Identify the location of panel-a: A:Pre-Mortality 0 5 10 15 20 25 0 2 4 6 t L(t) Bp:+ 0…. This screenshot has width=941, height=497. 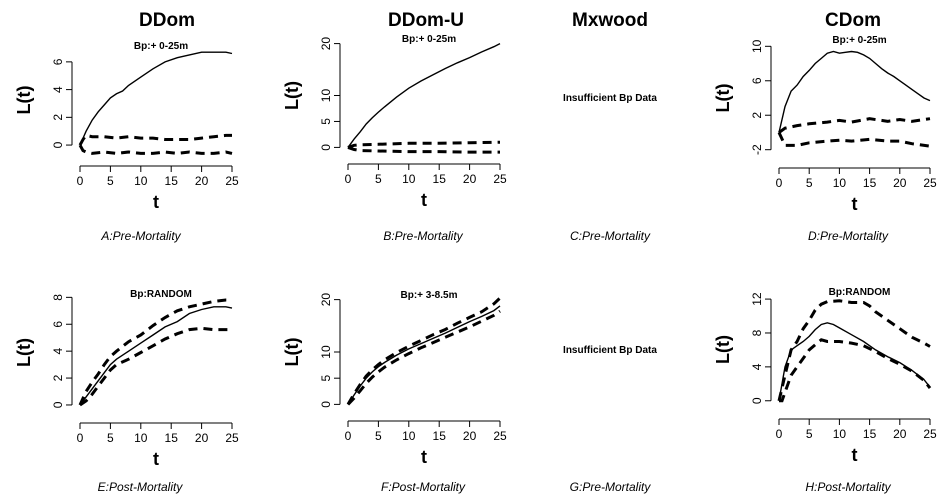
(126, 142).